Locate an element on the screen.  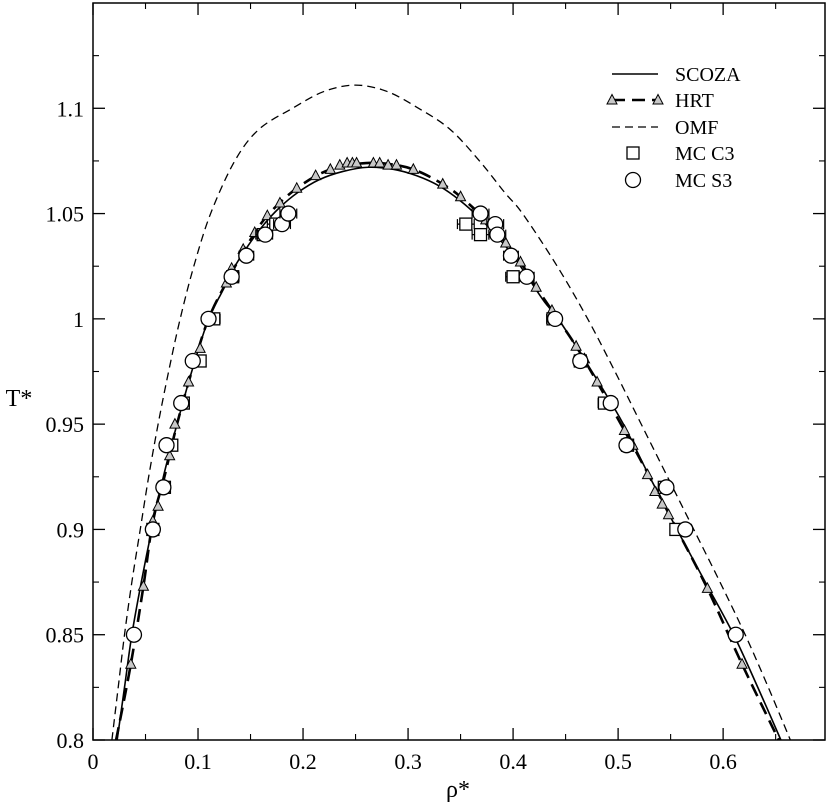
x-tick-label: 0.6 is located at coordinates (723, 761).